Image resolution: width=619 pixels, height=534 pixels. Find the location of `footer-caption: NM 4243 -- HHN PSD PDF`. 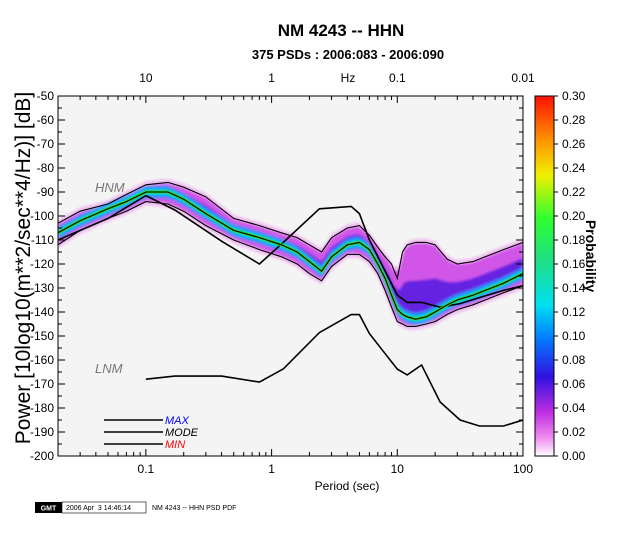

footer-caption: NM 4243 -- HHN PSD PDF is located at coordinates (194, 508).